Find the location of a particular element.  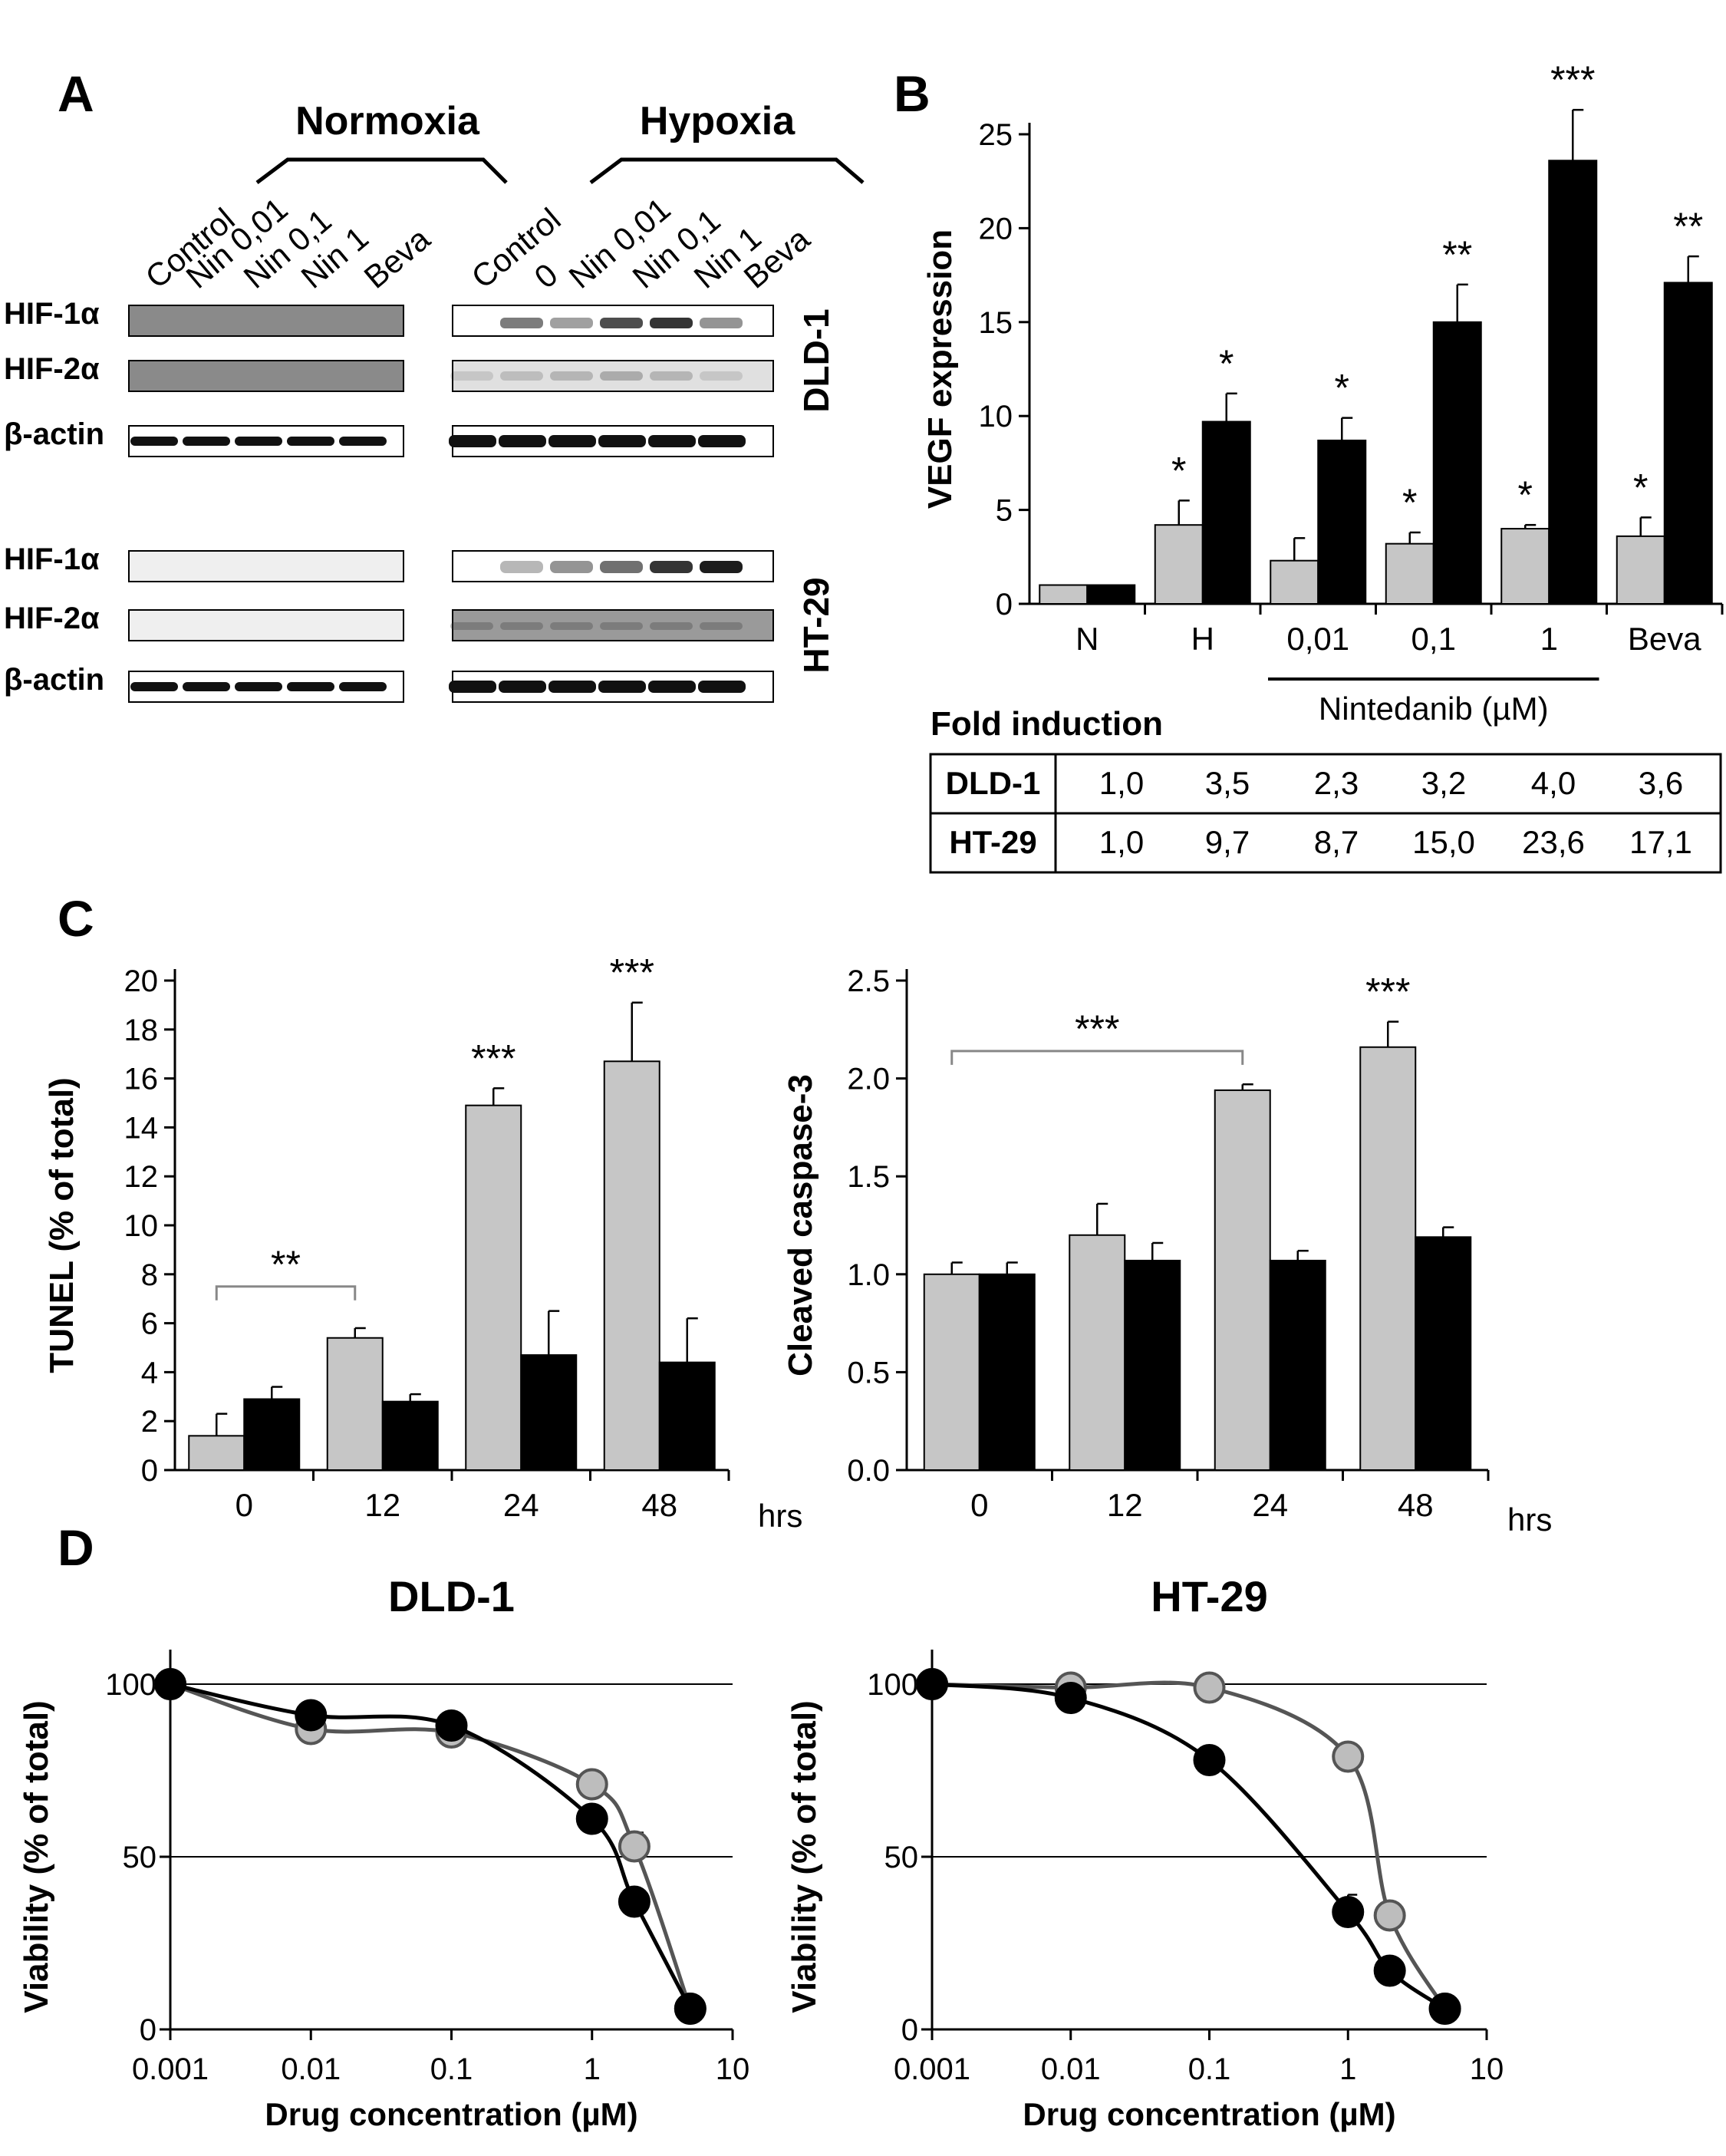

dld1-blot-label: DLD-1 is located at coordinates (816, 360).